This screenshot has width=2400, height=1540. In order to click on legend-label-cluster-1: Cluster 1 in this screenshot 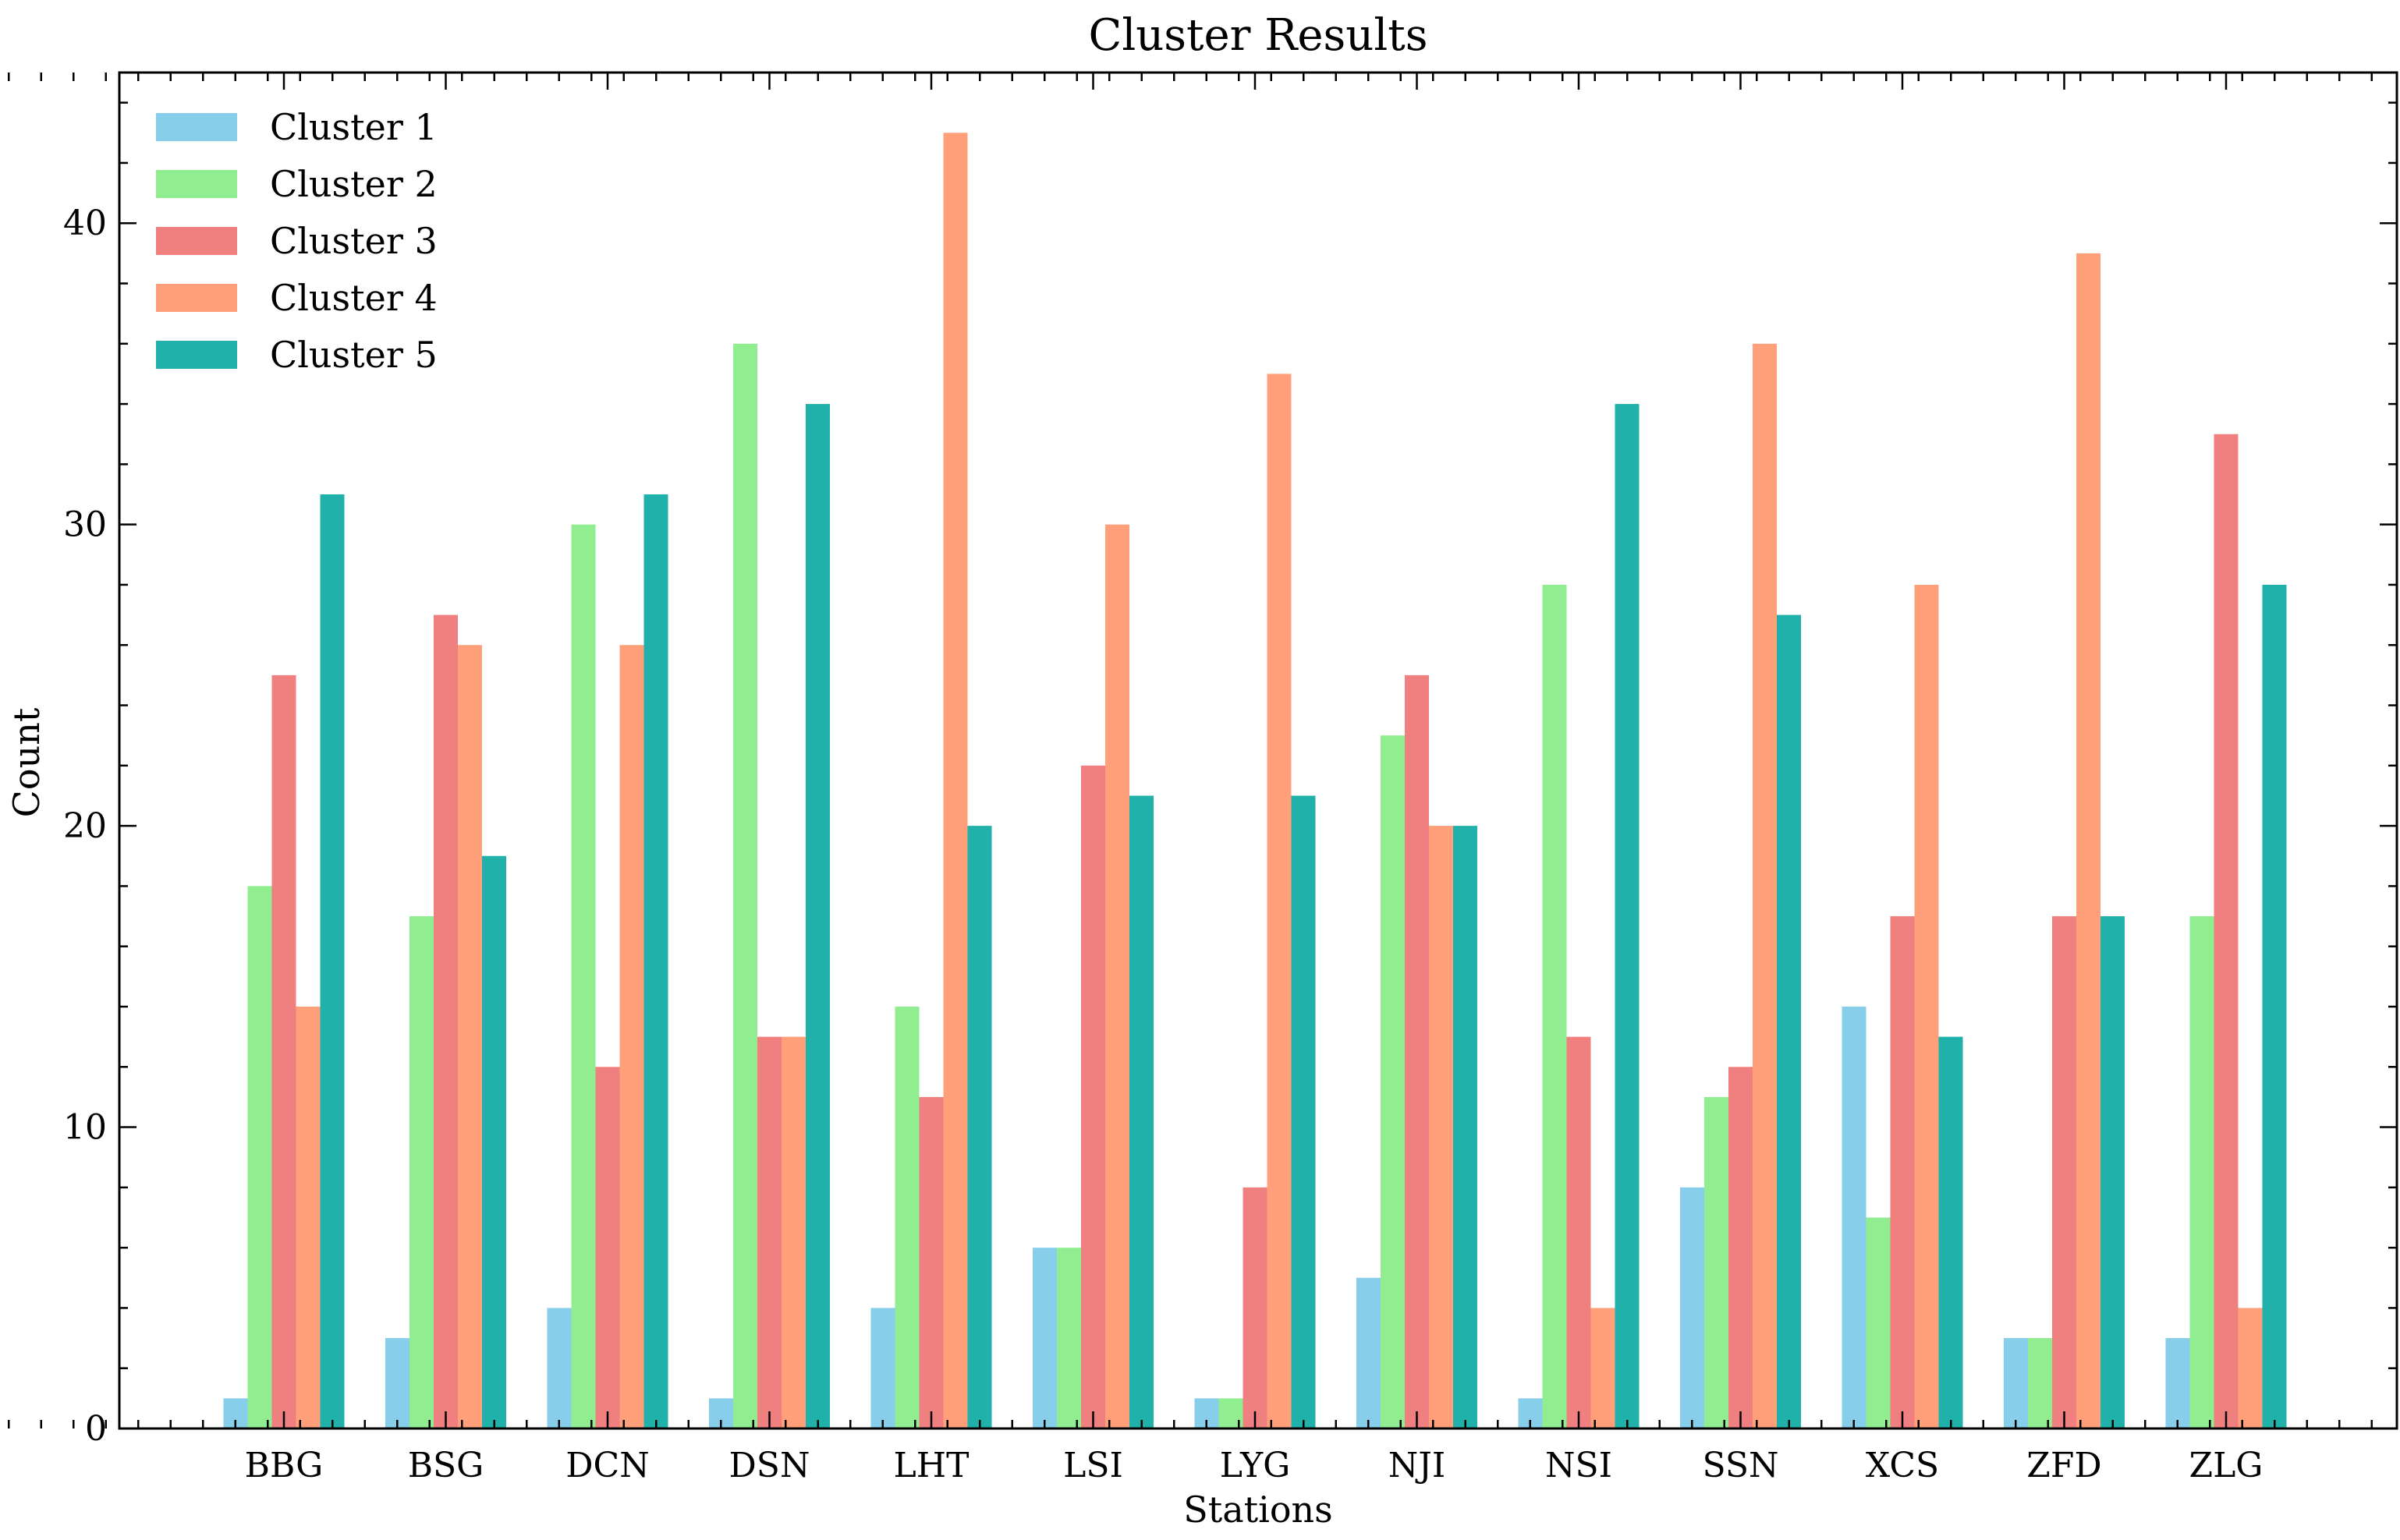, I will do `click(354, 127)`.